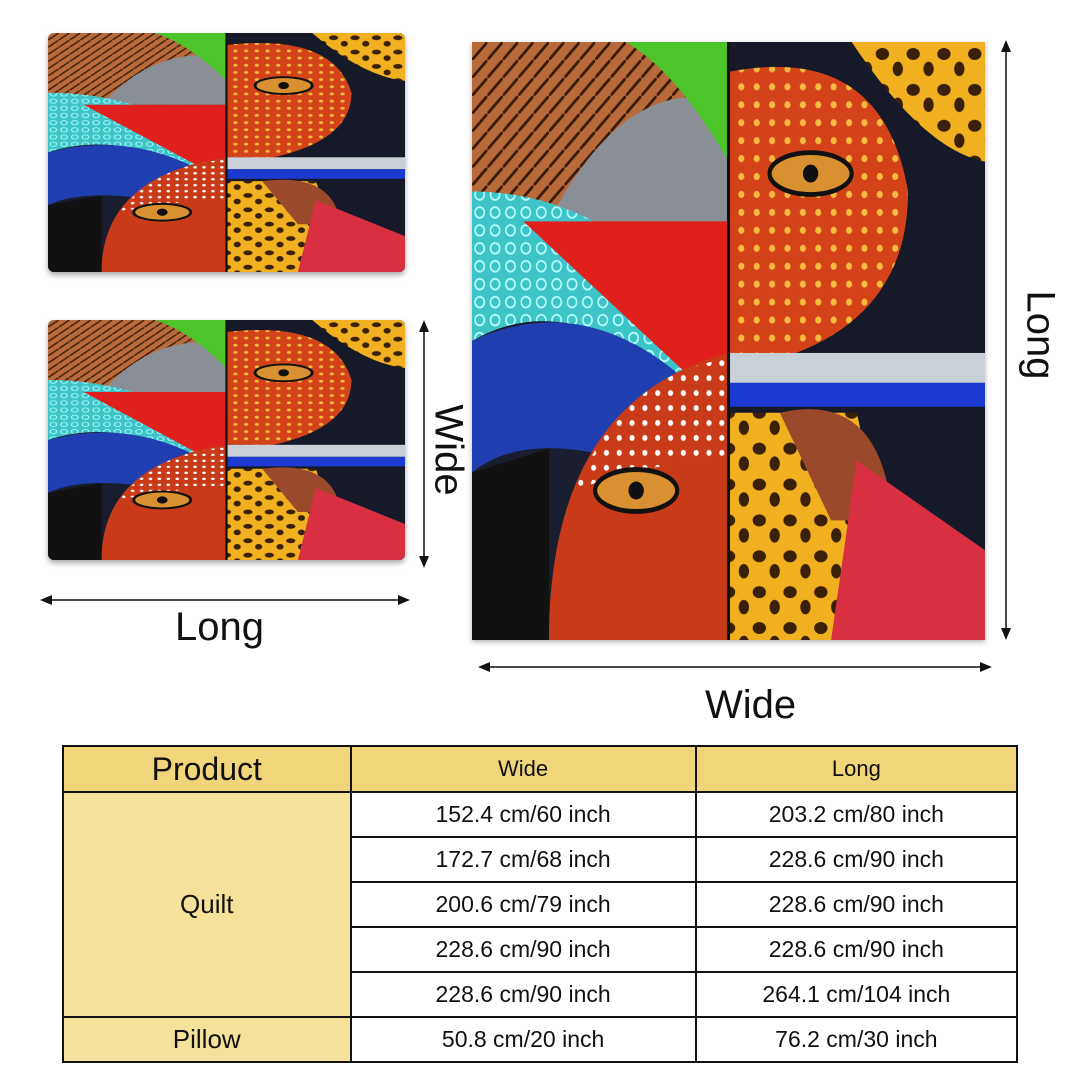  Describe the element at coordinates (523, 814) in the screenshot. I see `quilt-wide-cell: 152.4 cm/60 inch` at that location.